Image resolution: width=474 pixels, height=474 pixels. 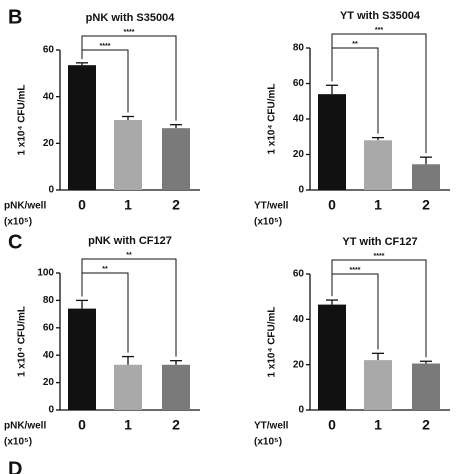 What do you see at coordinates (379, 242) in the screenshot?
I see `chart-title: YT with CF127` at bounding box center [379, 242].